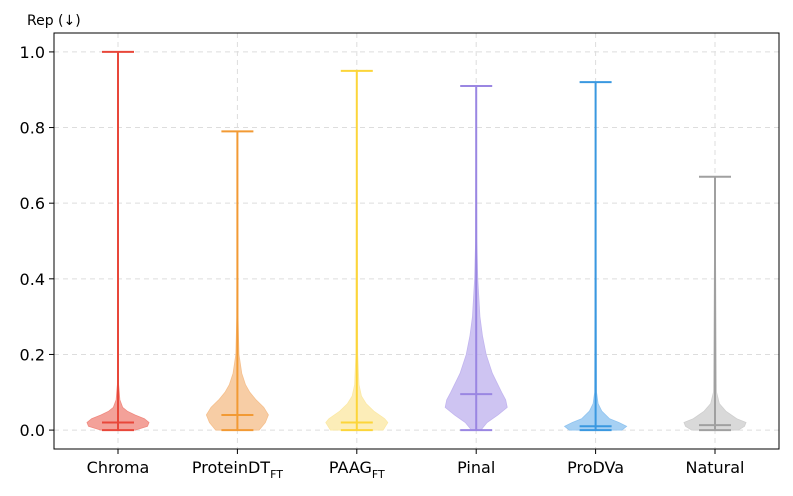  I want to click on y-tick-label: 0.6, so click(32, 203).